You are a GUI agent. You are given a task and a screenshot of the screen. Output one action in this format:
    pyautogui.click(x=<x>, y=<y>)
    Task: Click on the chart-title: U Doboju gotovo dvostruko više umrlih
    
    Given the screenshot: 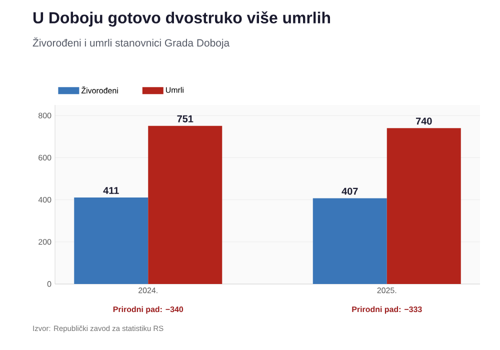 What is the action you would take?
    pyautogui.click(x=181, y=19)
    